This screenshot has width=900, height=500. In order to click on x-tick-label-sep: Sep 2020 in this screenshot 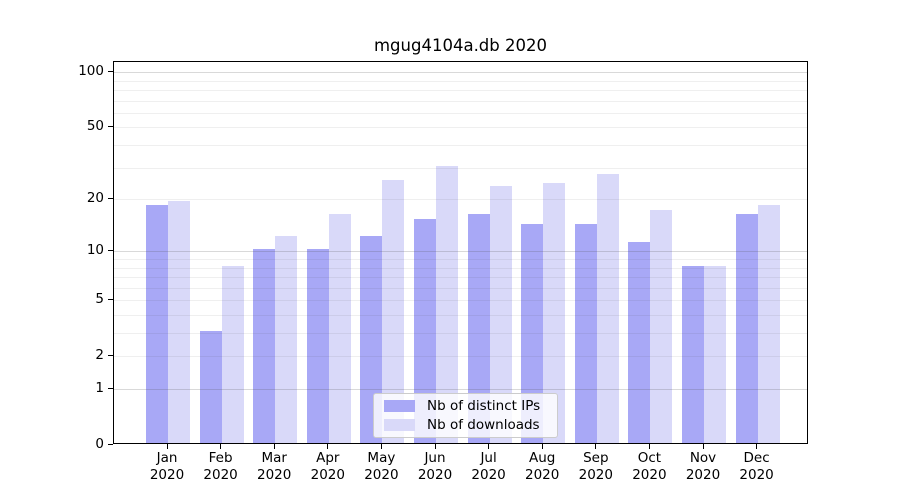, I will do `click(595, 466)`.